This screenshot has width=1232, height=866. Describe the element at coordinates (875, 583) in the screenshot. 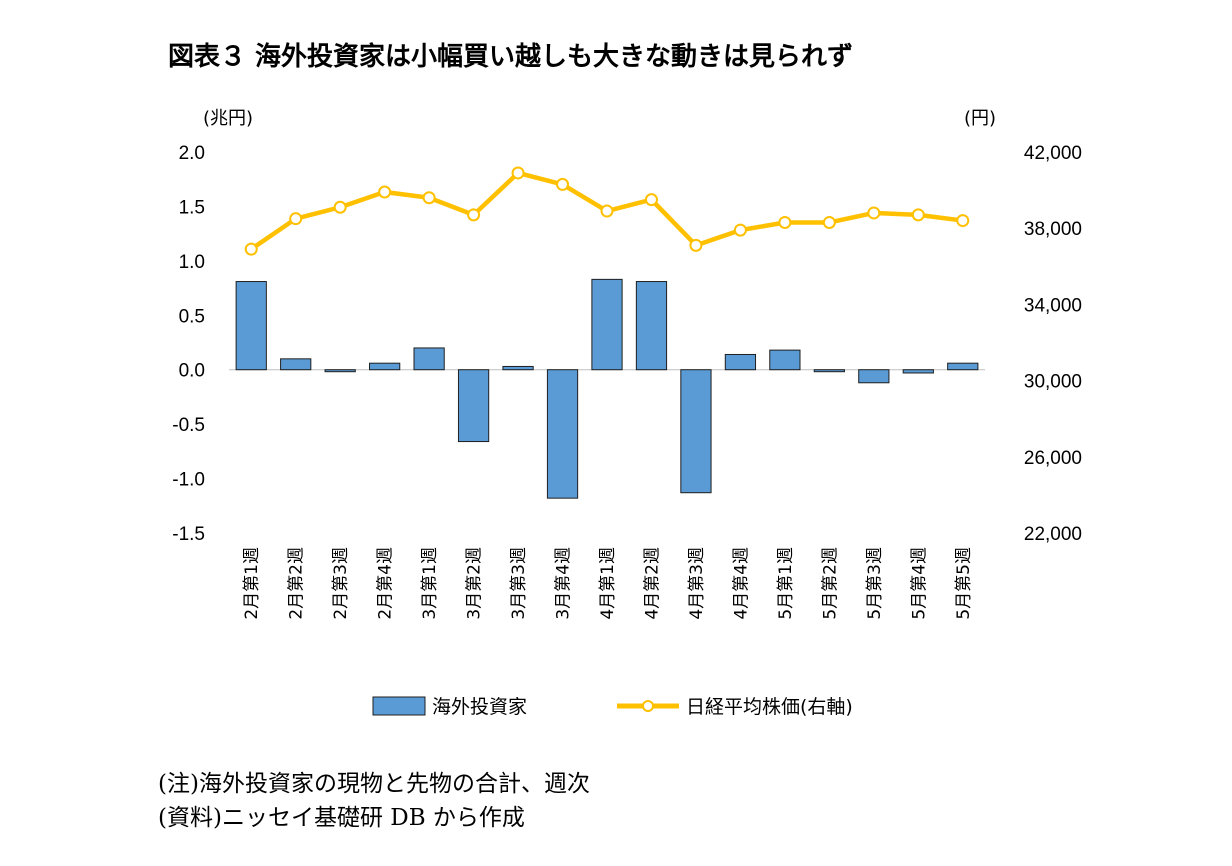

I see `category-label: 5月第3週` at that location.